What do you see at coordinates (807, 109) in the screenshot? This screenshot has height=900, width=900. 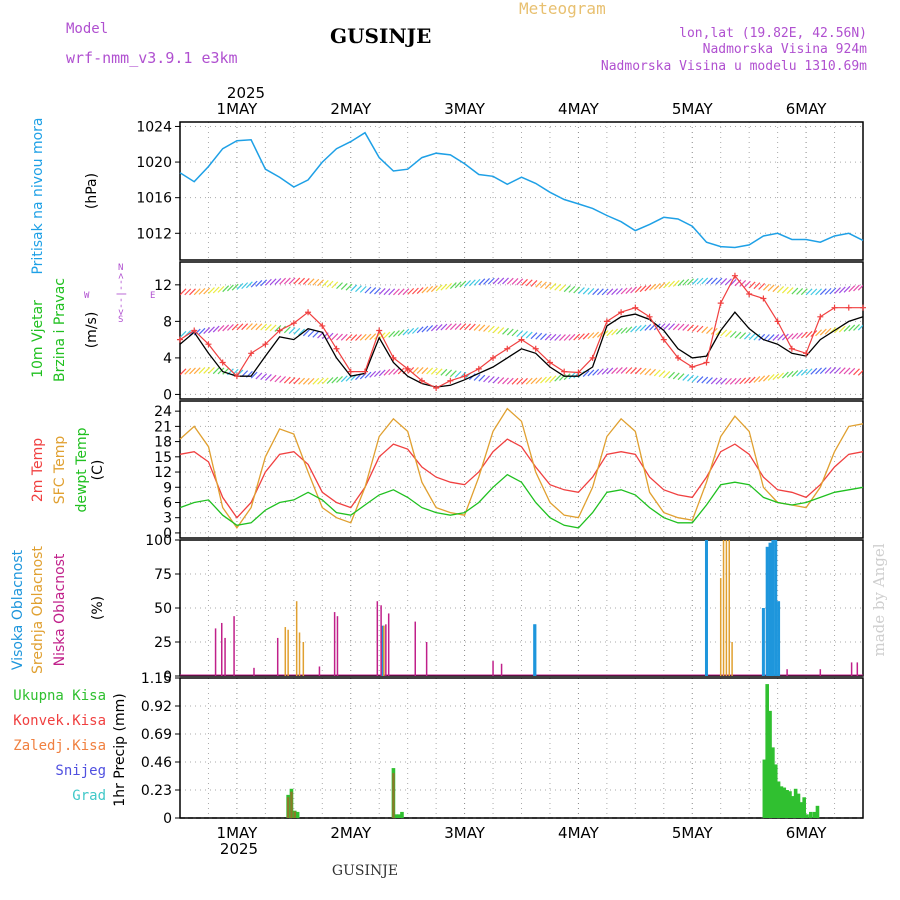 I see `top-day-label: 6MAY` at bounding box center [807, 109].